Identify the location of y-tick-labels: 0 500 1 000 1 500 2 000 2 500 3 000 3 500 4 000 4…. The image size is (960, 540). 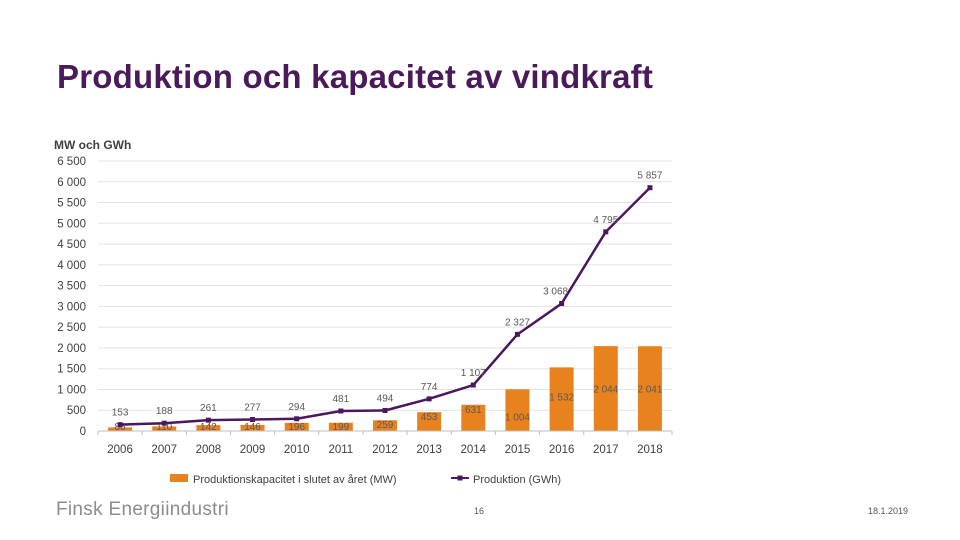
(71, 297).